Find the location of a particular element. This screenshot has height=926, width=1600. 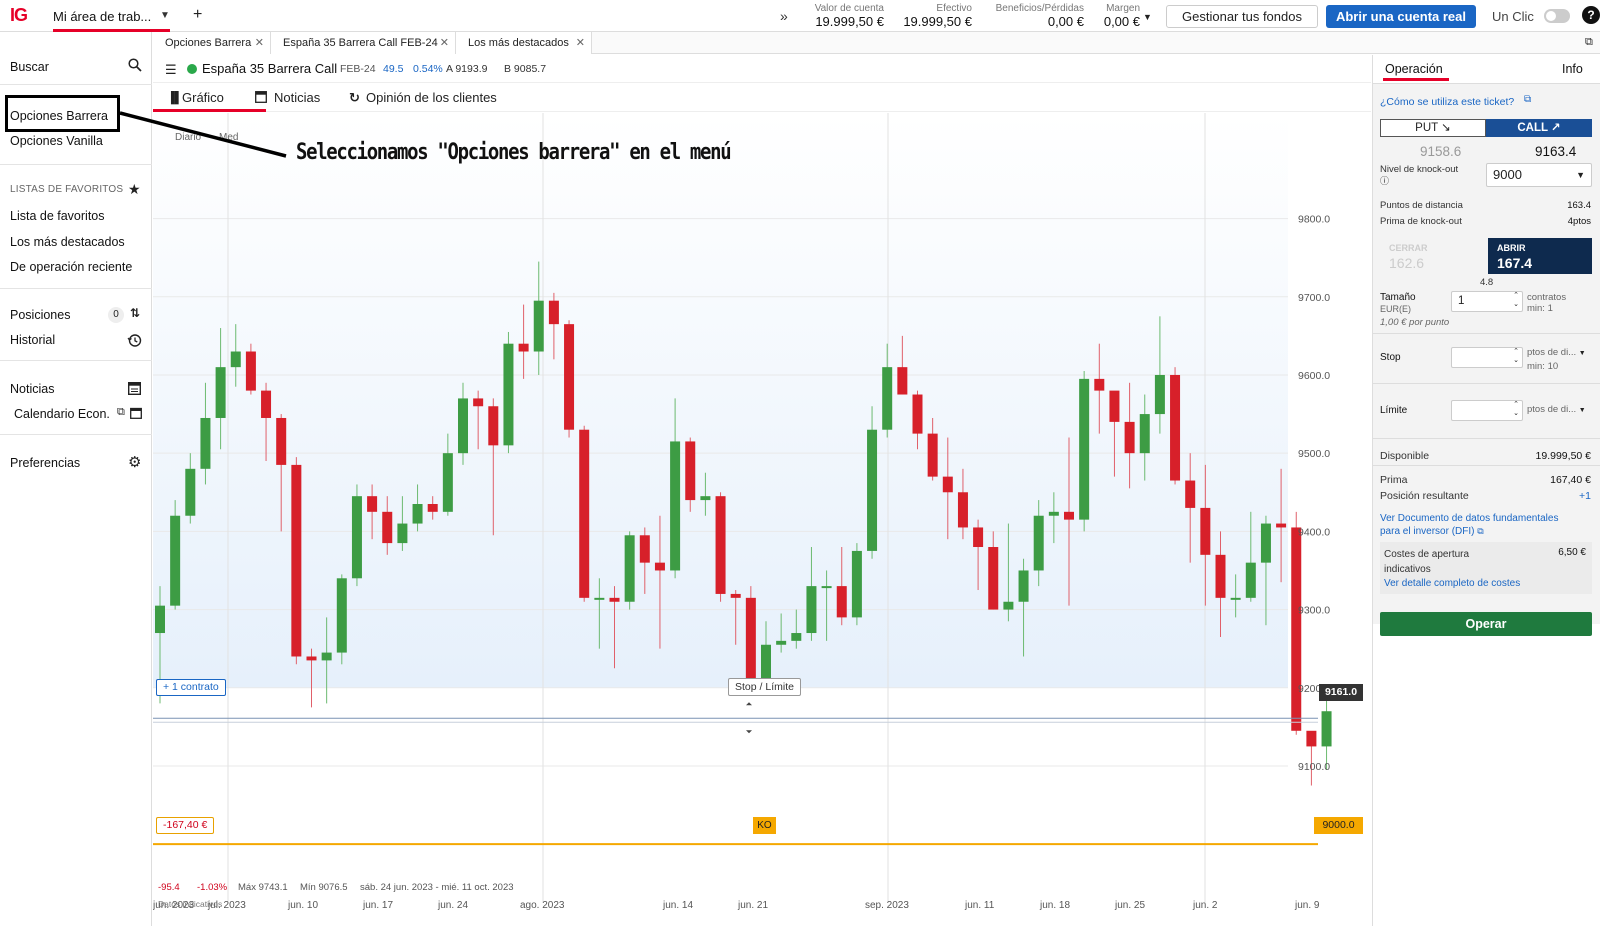

hamburger-menu-icon: ☰ is located at coordinates (171, 69).